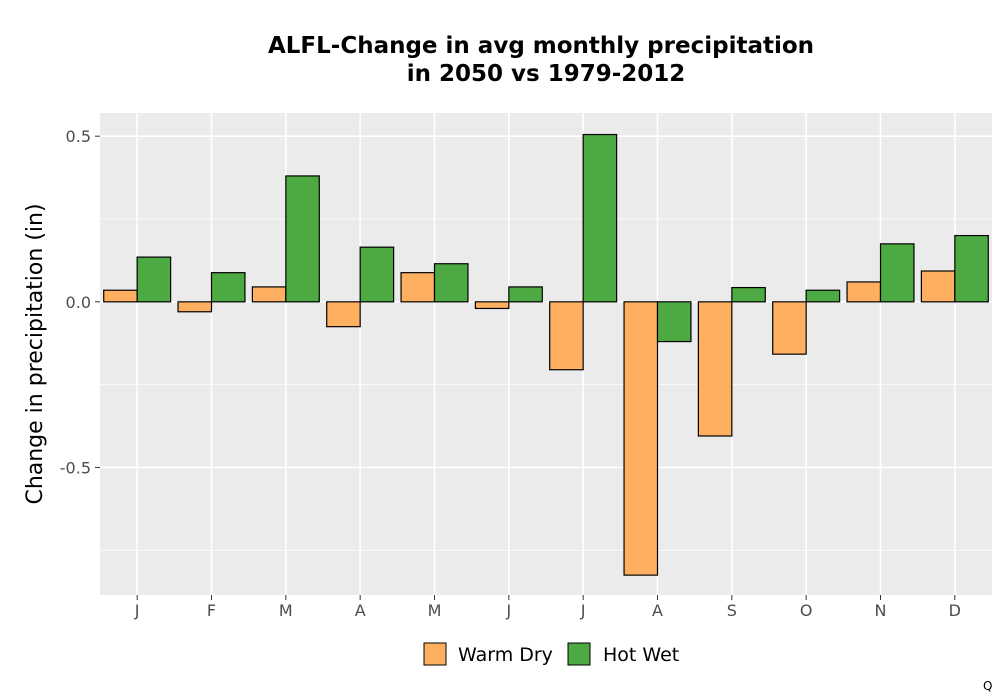 This screenshot has width=1000, height=700. What do you see at coordinates (75, 467) in the screenshot?
I see `y-tick-label: -0.5` at bounding box center [75, 467].